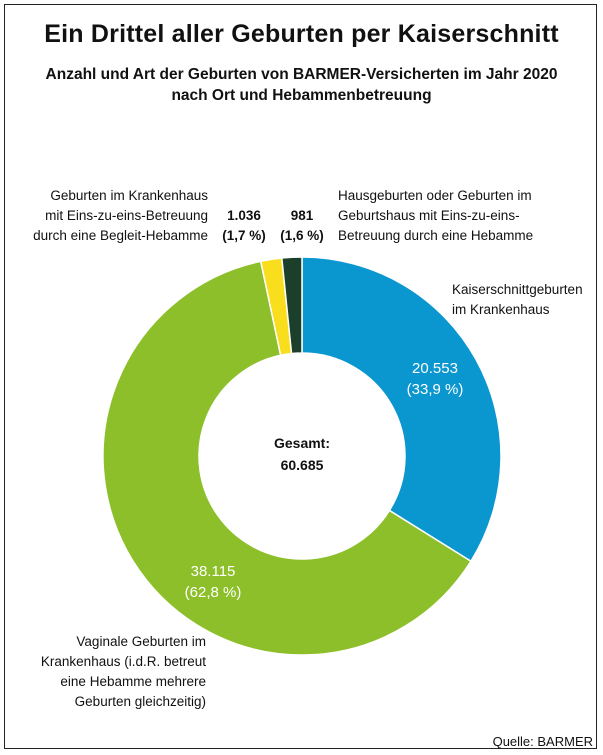 Image resolution: width=603 pixels, height=755 pixels. What do you see at coordinates (302, 226) in the screenshot?
I see `value-haus: 981 (1,6 %)` at bounding box center [302, 226].